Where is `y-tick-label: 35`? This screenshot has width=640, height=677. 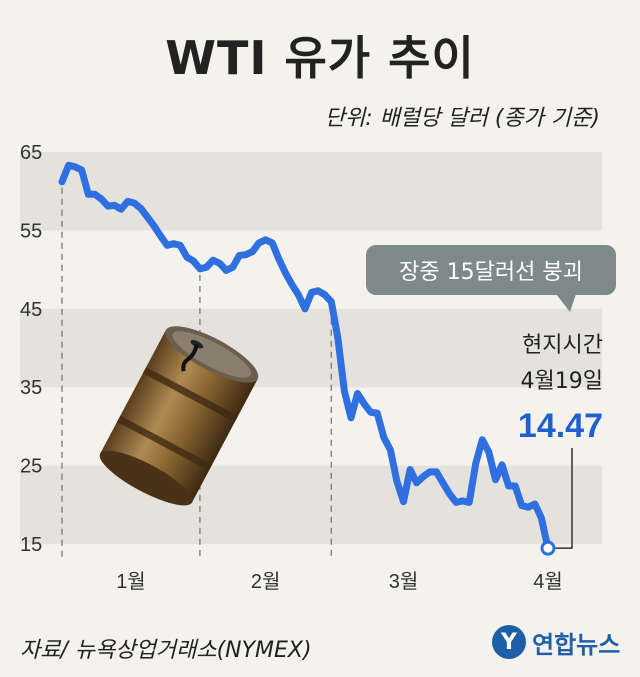 y-tick-label: 35 is located at coordinates (31, 388).